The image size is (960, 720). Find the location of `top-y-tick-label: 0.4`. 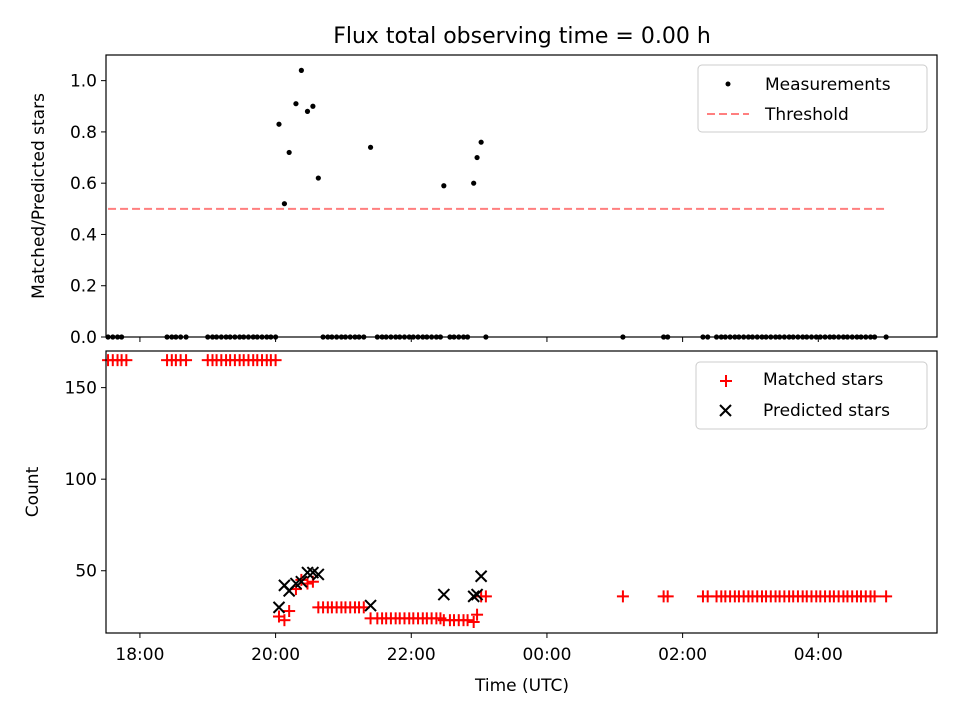

top-y-tick-label: 0.4 is located at coordinates (83, 235).